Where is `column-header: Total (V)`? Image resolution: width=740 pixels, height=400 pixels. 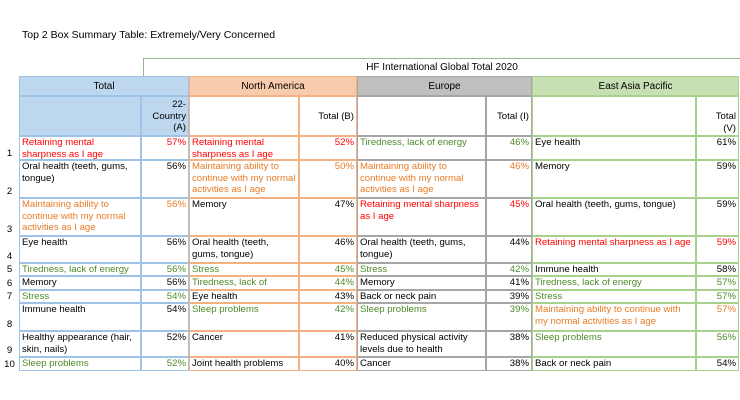
column-header: Total (V) is located at coordinates (717, 116).